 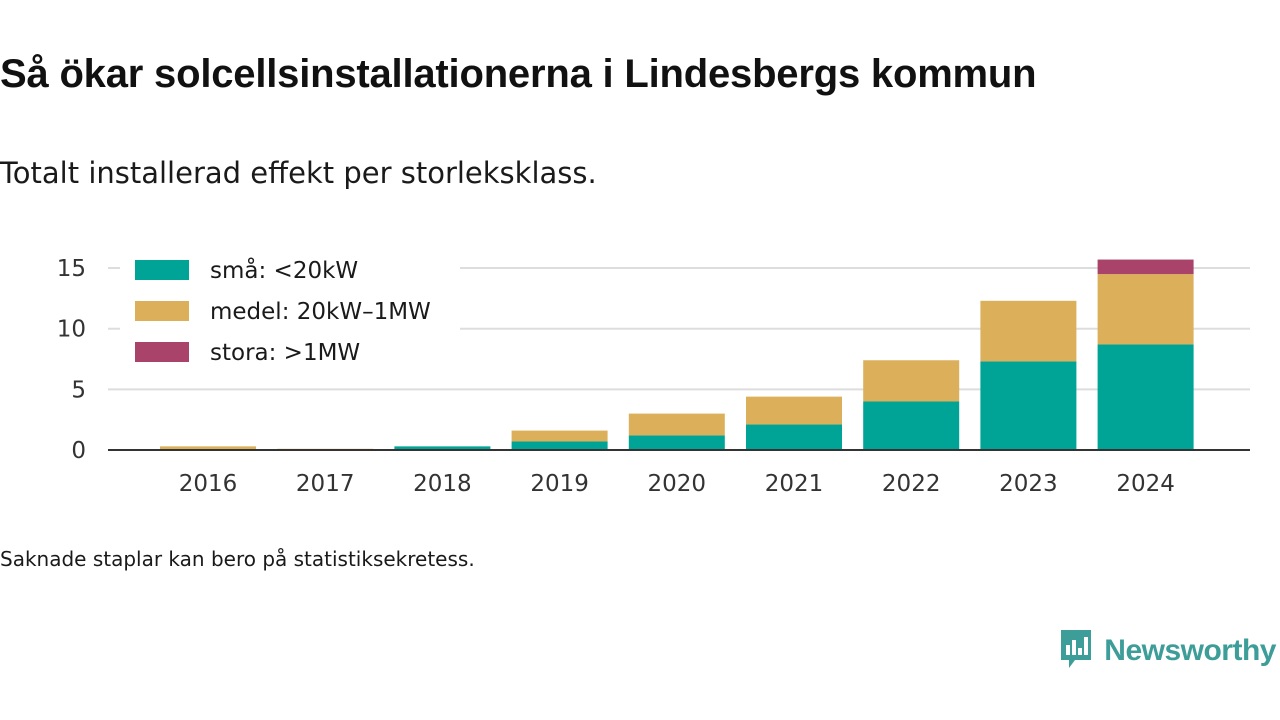 What do you see at coordinates (78, 451) in the screenshot?
I see `y-tick-label: 0` at bounding box center [78, 451].